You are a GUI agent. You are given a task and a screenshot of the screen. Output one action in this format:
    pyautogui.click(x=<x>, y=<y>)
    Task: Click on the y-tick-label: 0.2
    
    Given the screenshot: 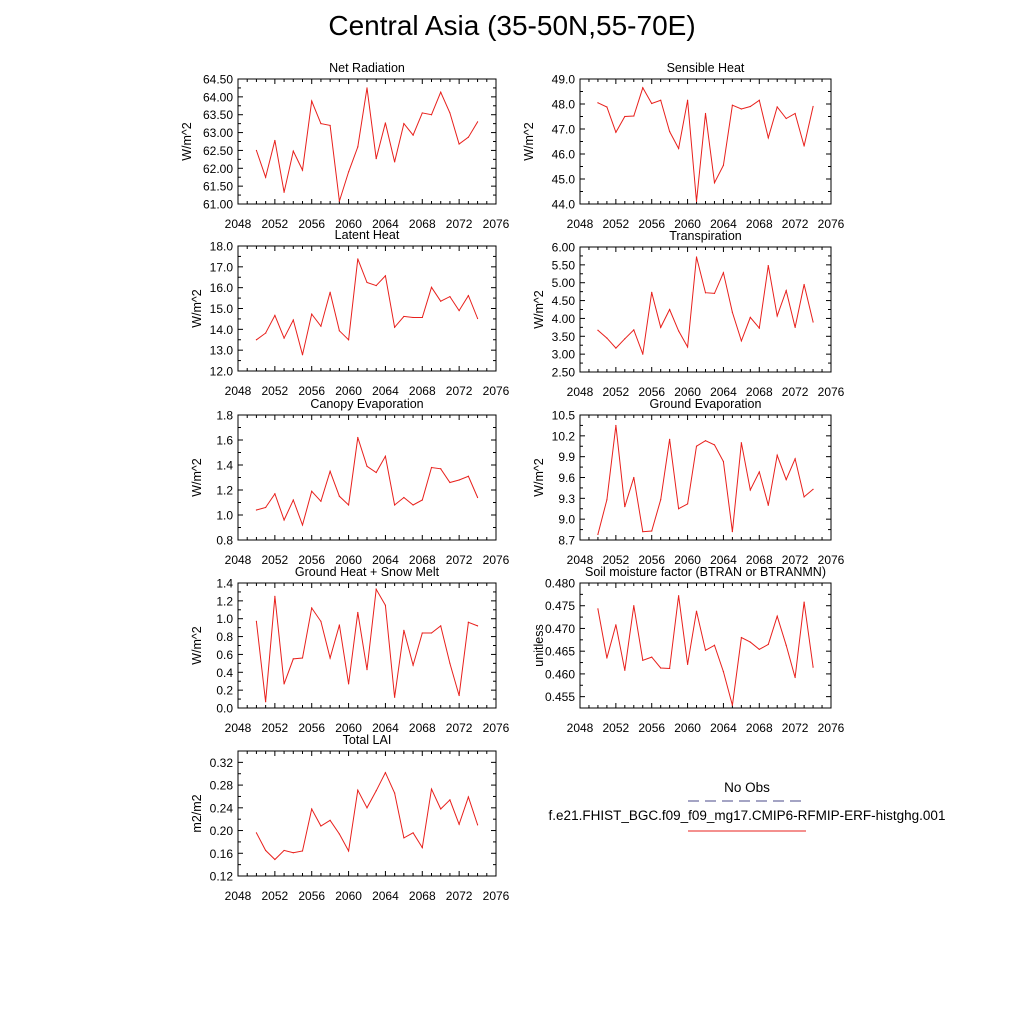 What is the action you would take?
    pyautogui.click(x=224, y=691)
    